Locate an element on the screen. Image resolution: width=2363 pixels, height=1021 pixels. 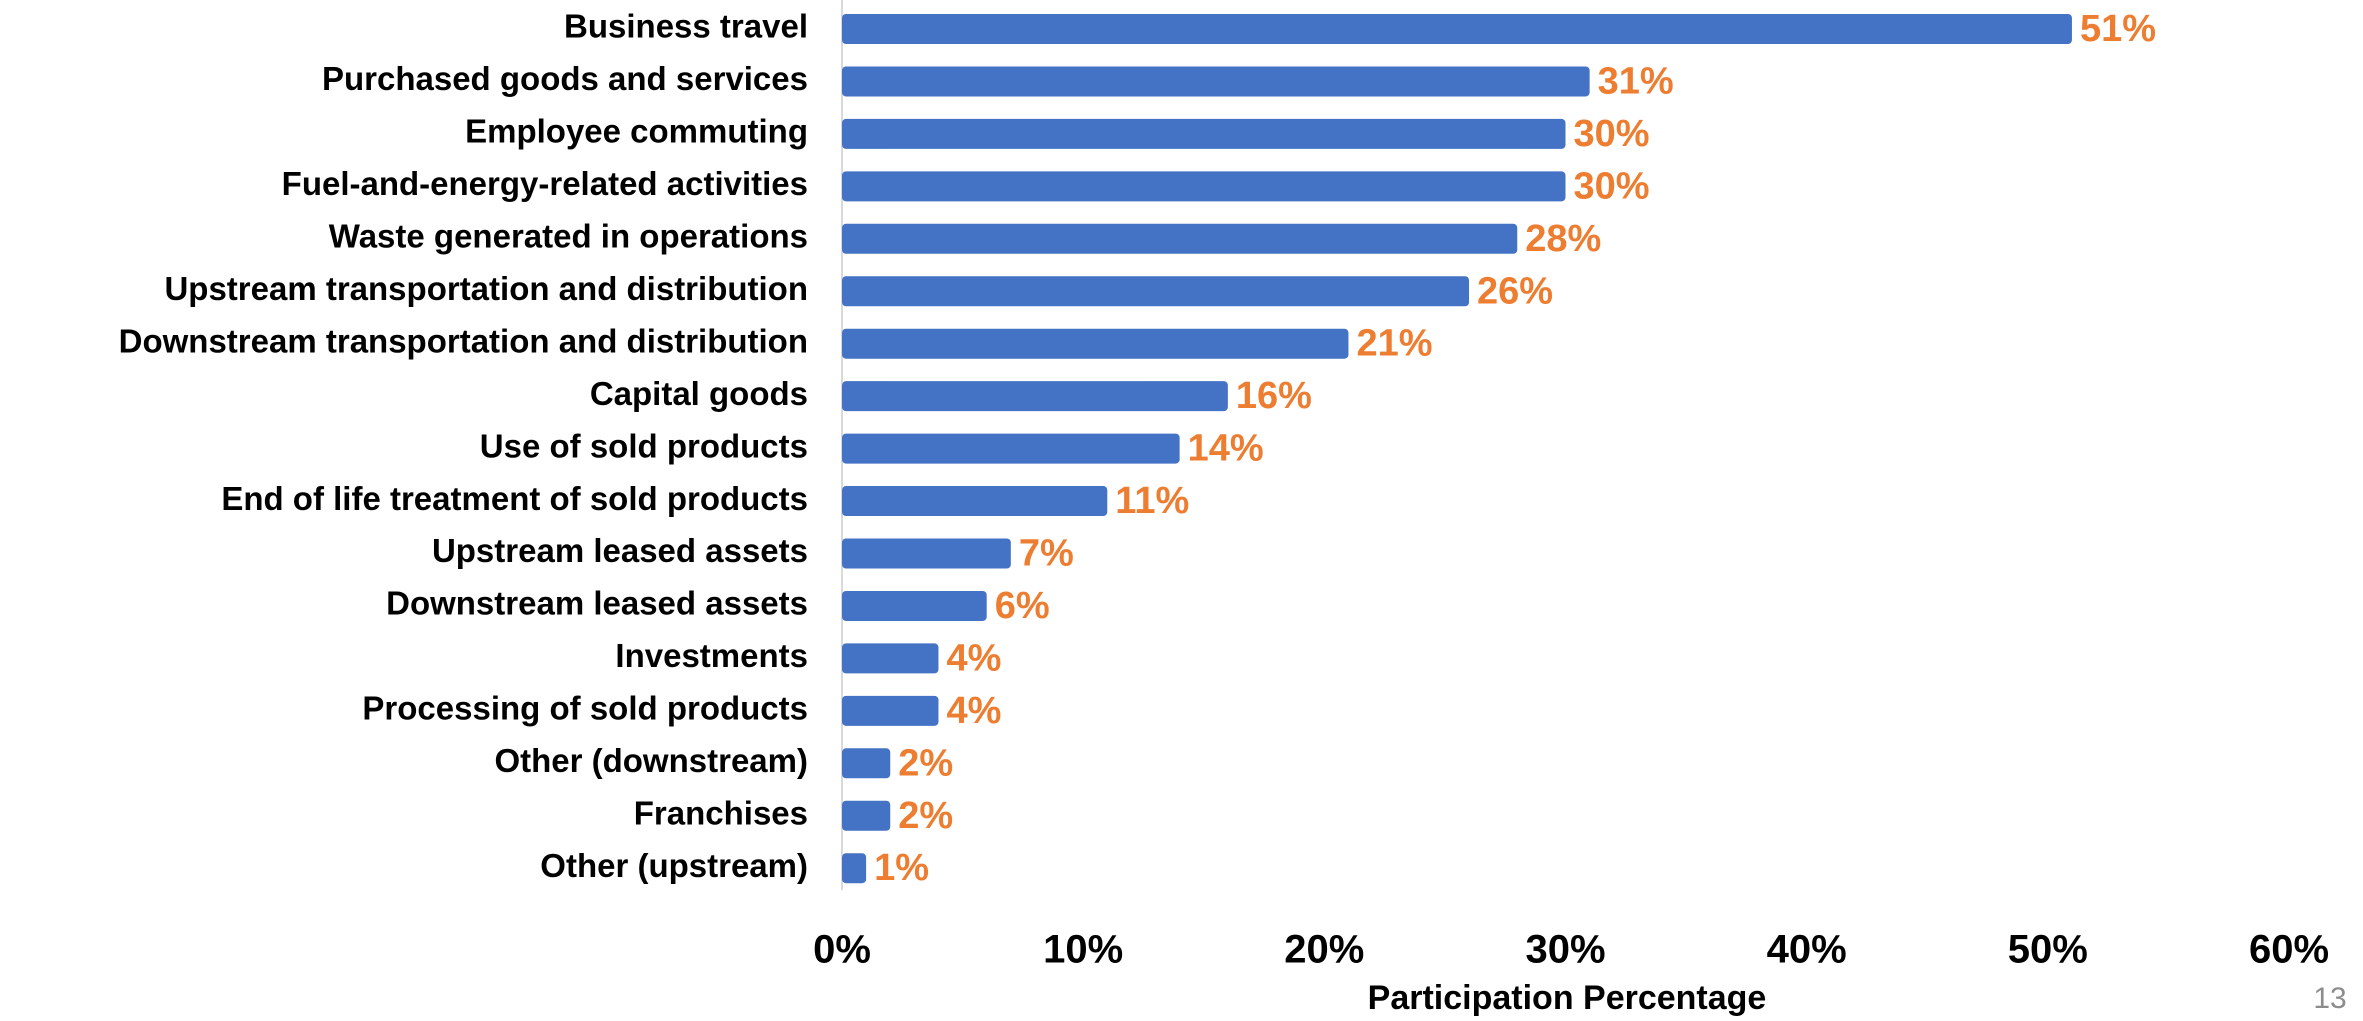
y-tick-label: Upstream leased assets is located at coordinates (620, 550).